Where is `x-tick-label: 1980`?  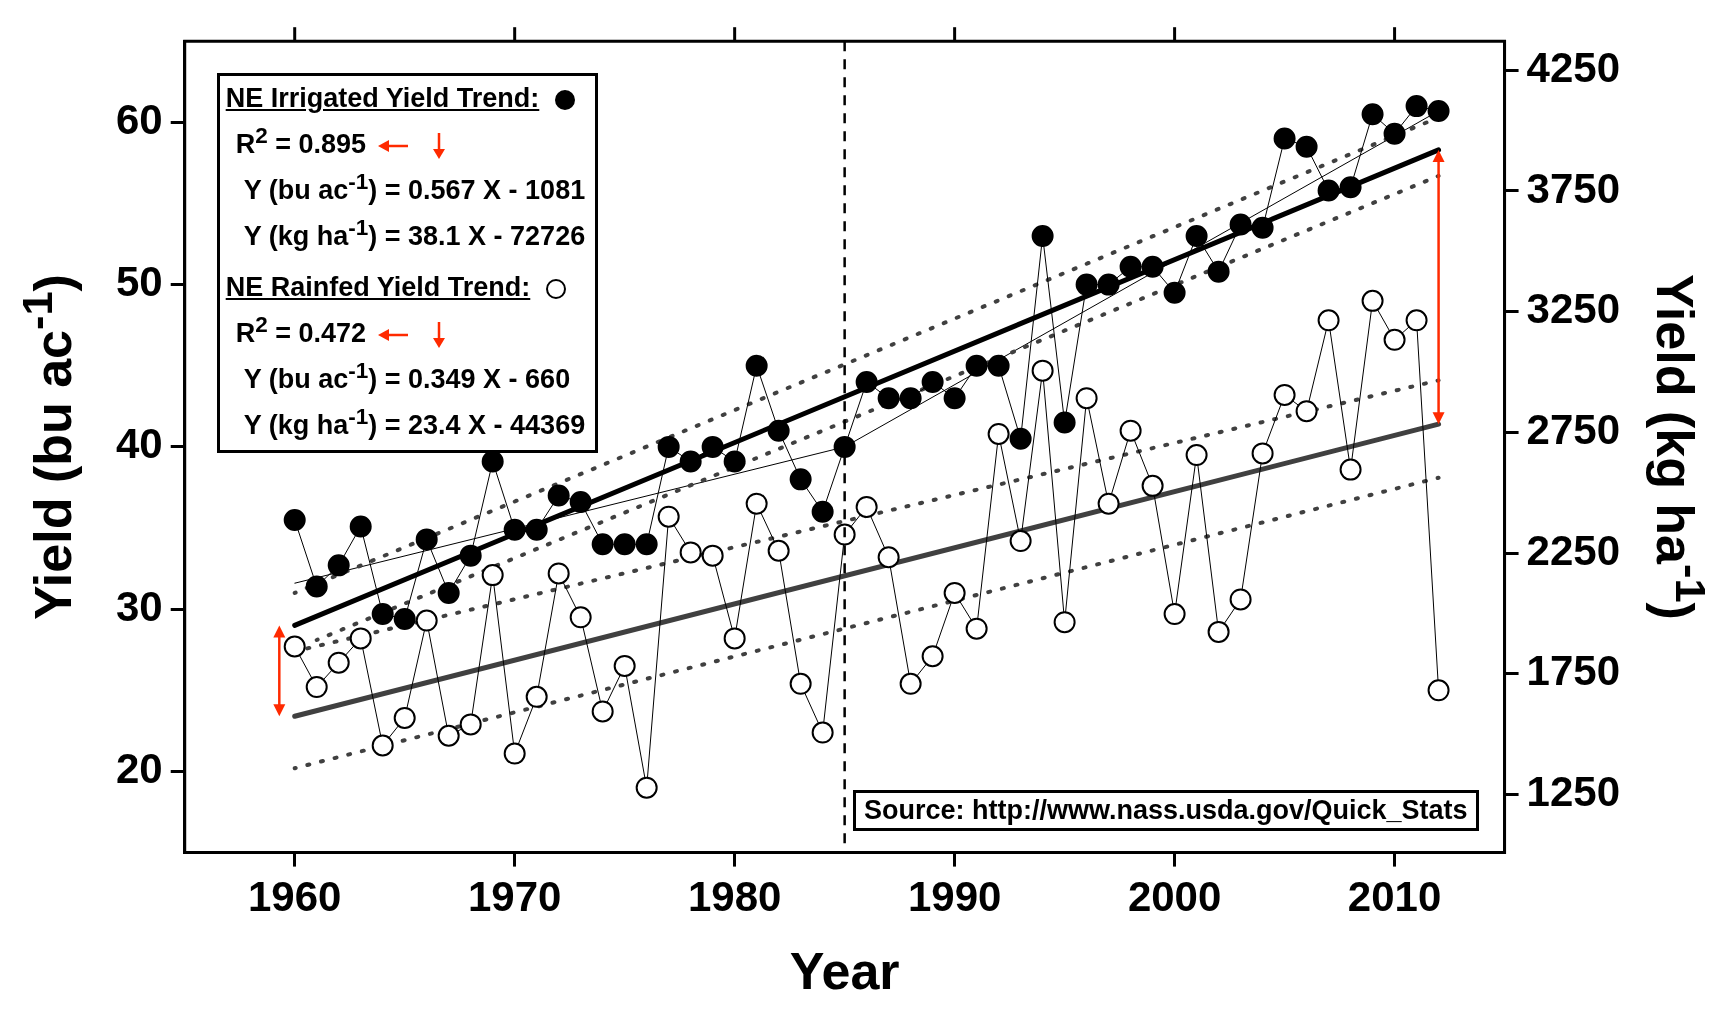 x-tick-label: 1980 is located at coordinates (734, 897).